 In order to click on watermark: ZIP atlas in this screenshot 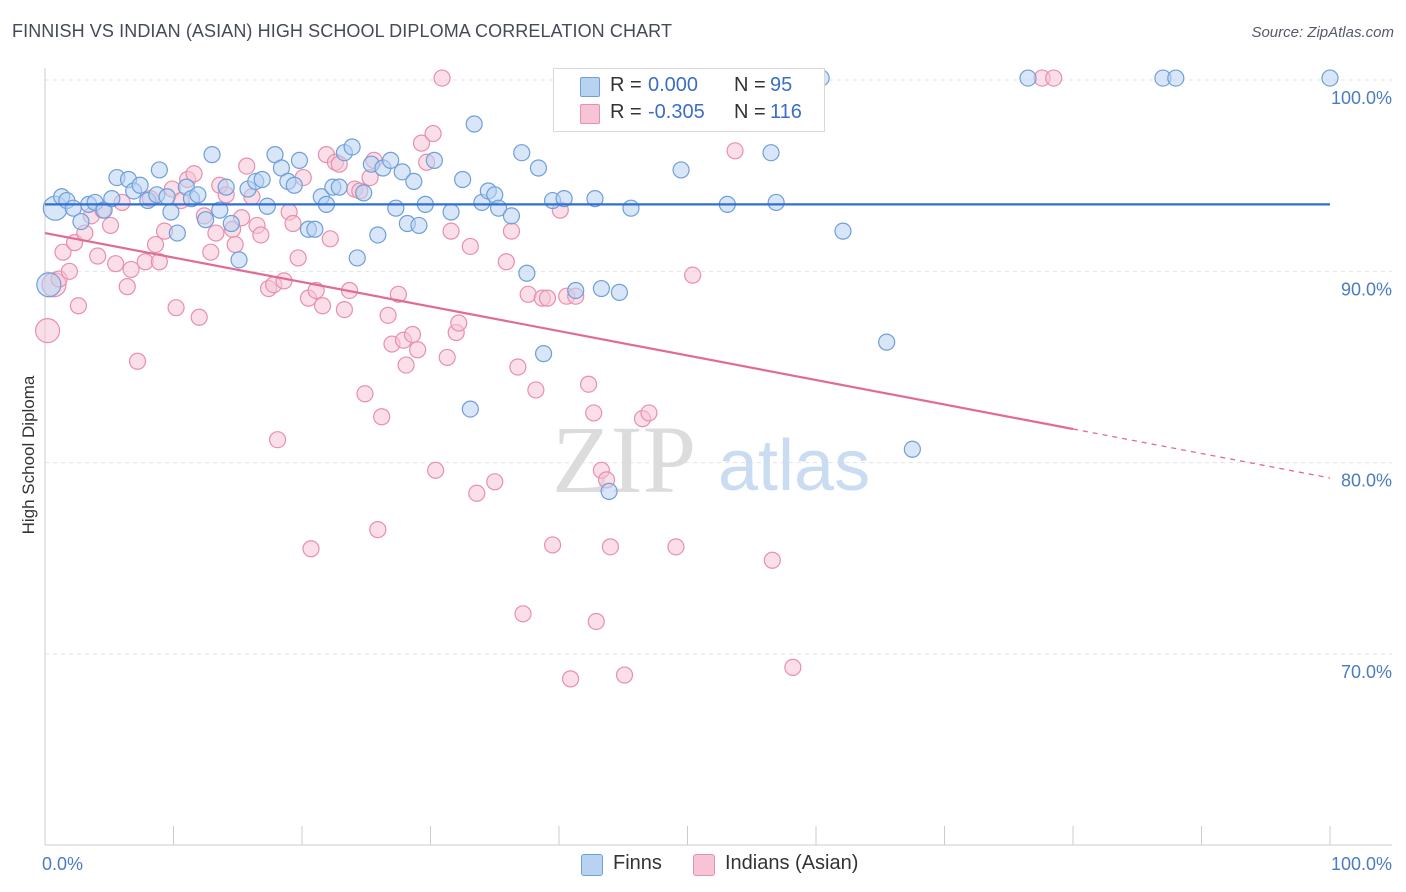, I will do `click(711, 459)`.